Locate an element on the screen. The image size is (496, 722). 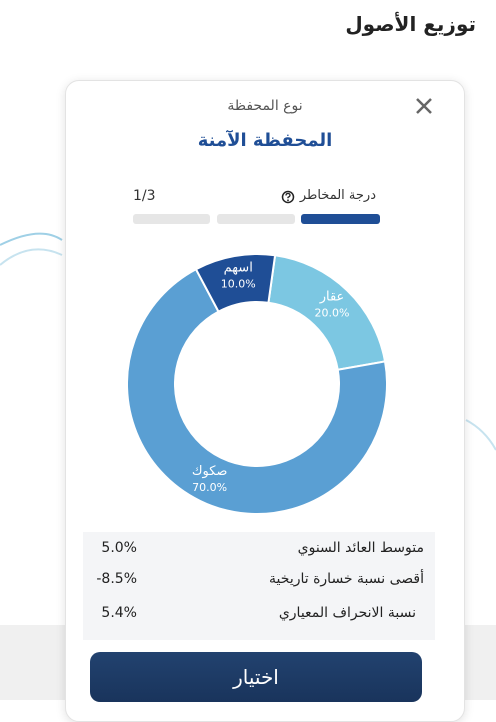
stats-box is located at coordinates (259, 586).